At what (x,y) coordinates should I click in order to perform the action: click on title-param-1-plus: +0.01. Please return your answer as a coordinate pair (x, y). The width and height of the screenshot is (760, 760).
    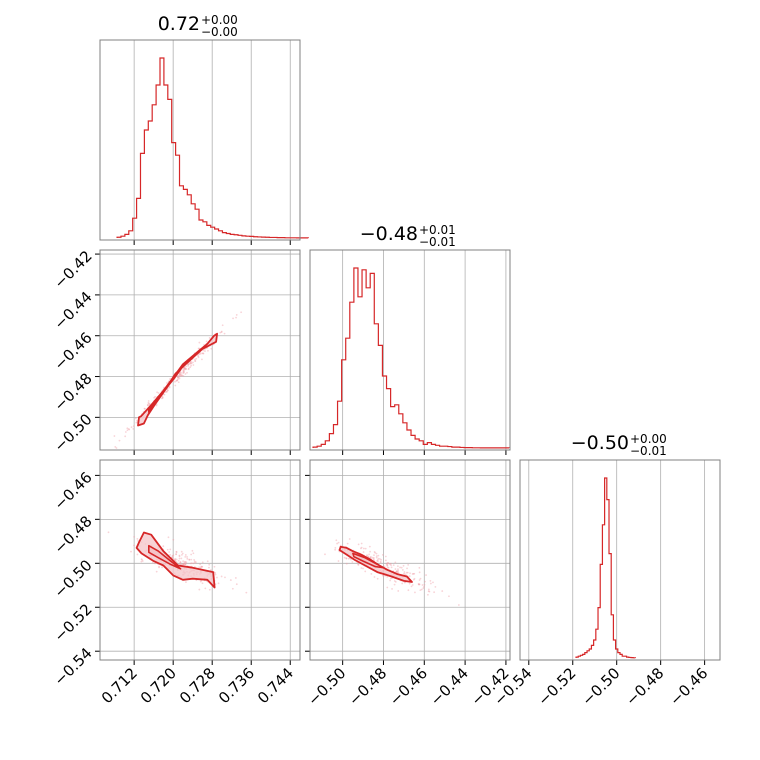
    Looking at the image, I should click on (437, 230).